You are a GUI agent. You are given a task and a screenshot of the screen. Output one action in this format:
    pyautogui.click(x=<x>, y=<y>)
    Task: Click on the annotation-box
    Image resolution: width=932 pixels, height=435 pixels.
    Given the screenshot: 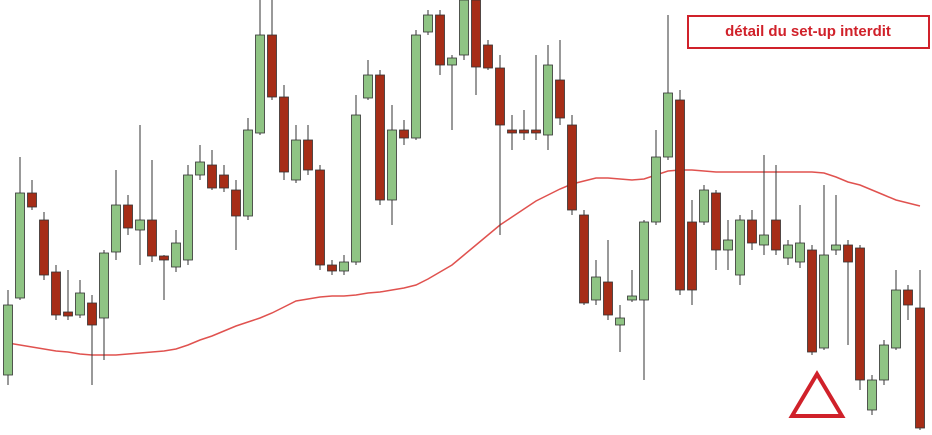 What is the action you would take?
    pyautogui.click(x=808, y=32)
    